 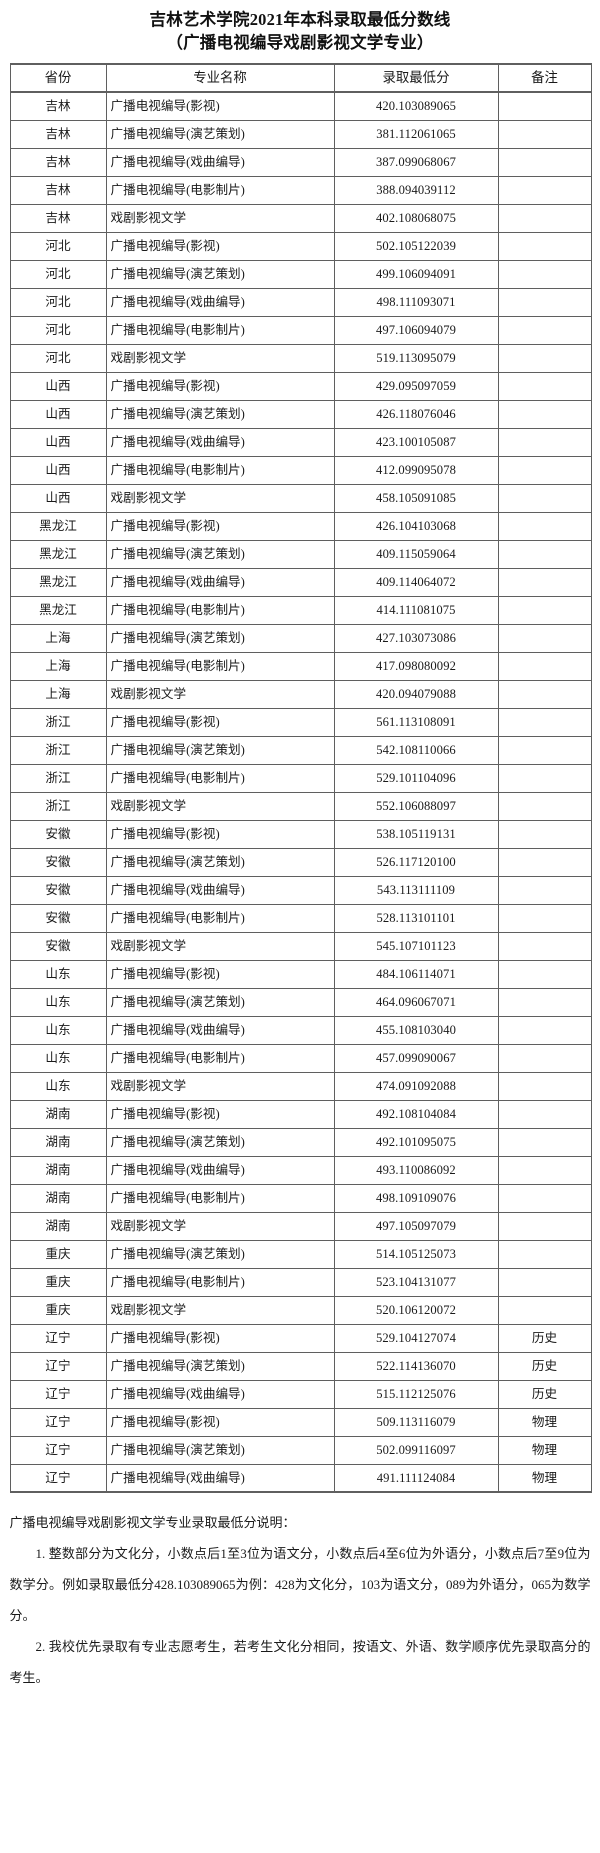 What do you see at coordinates (416, 246) in the screenshot?
I see `cell-score: 502.105122039` at bounding box center [416, 246].